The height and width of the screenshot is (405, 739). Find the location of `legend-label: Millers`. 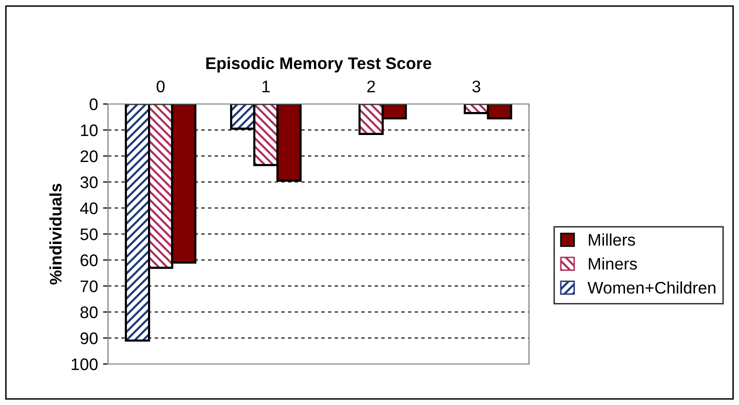

legend-label: Millers is located at coordinates (612, 240).